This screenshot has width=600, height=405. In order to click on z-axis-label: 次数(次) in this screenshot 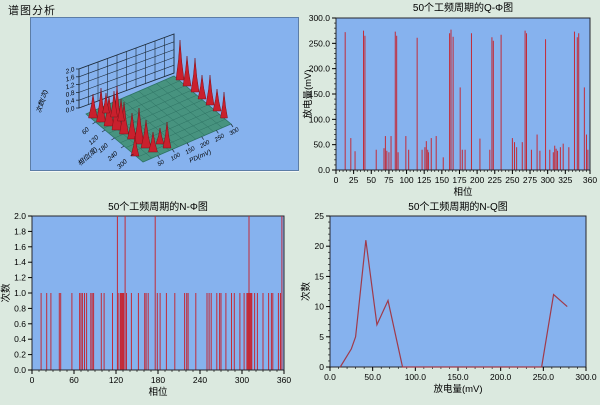, I will do `click(42, 101)`.